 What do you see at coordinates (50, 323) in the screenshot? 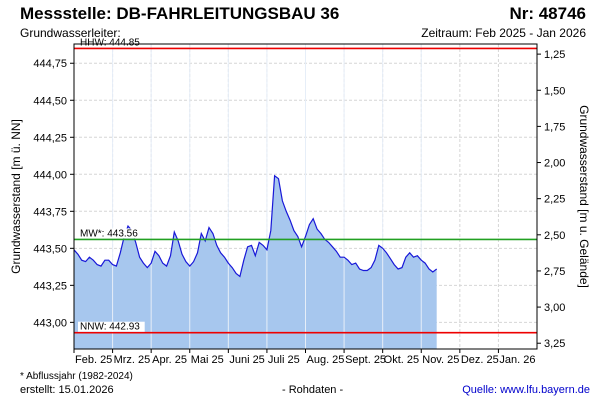
I see `y-tick-label: 443,00` at bounding box center [50, 323].